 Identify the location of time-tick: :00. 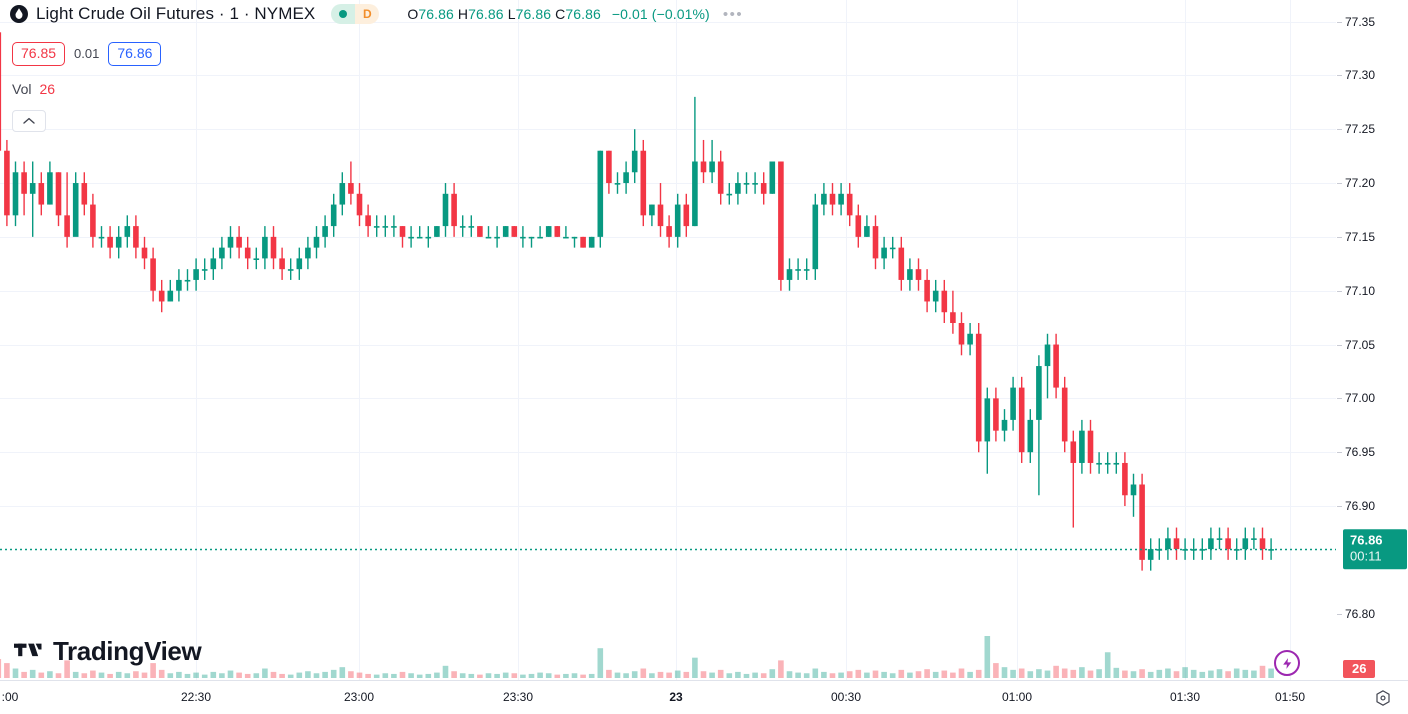
(10, 697).